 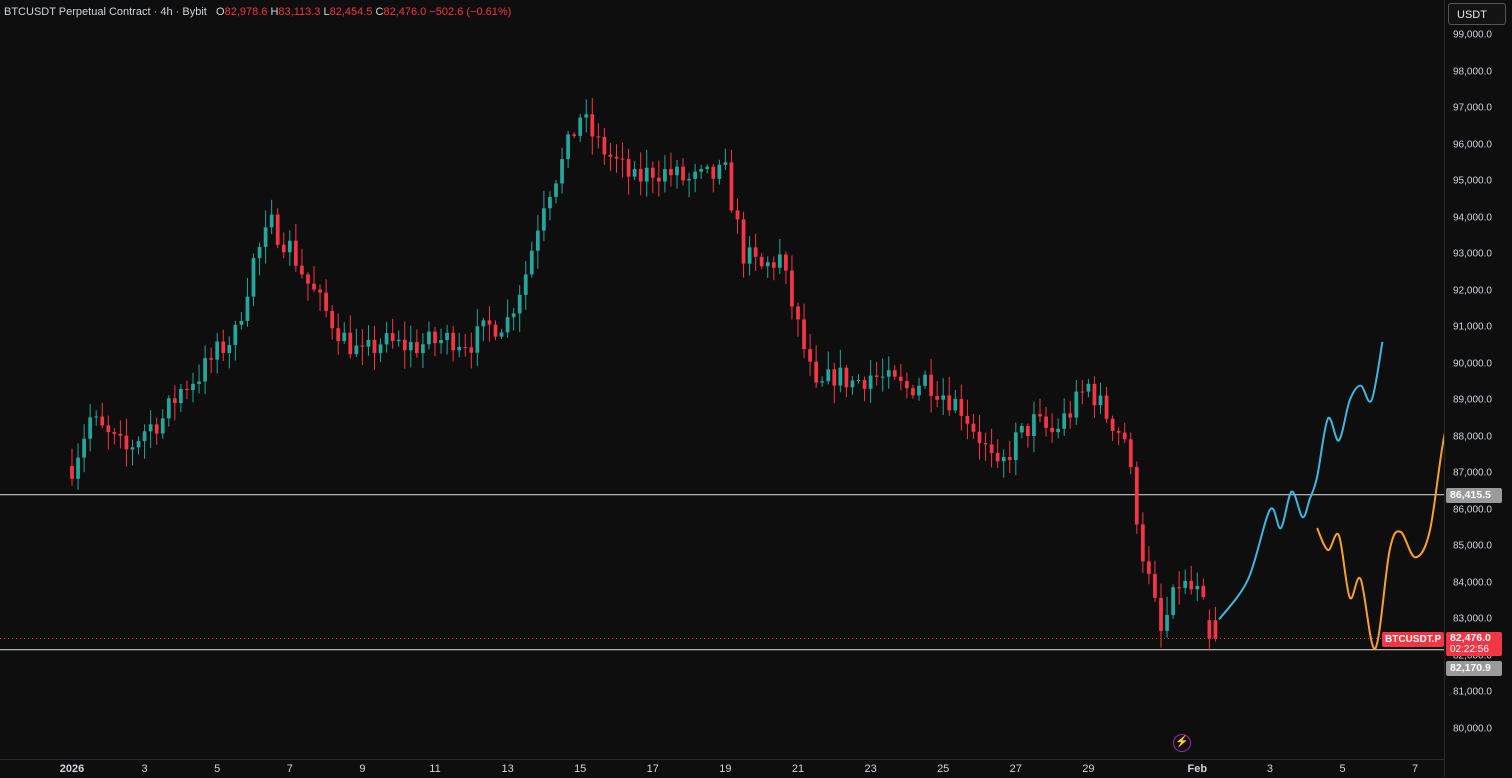 I want to click on price-tick-label: 81,000.0, so click(x=1472, y=692).